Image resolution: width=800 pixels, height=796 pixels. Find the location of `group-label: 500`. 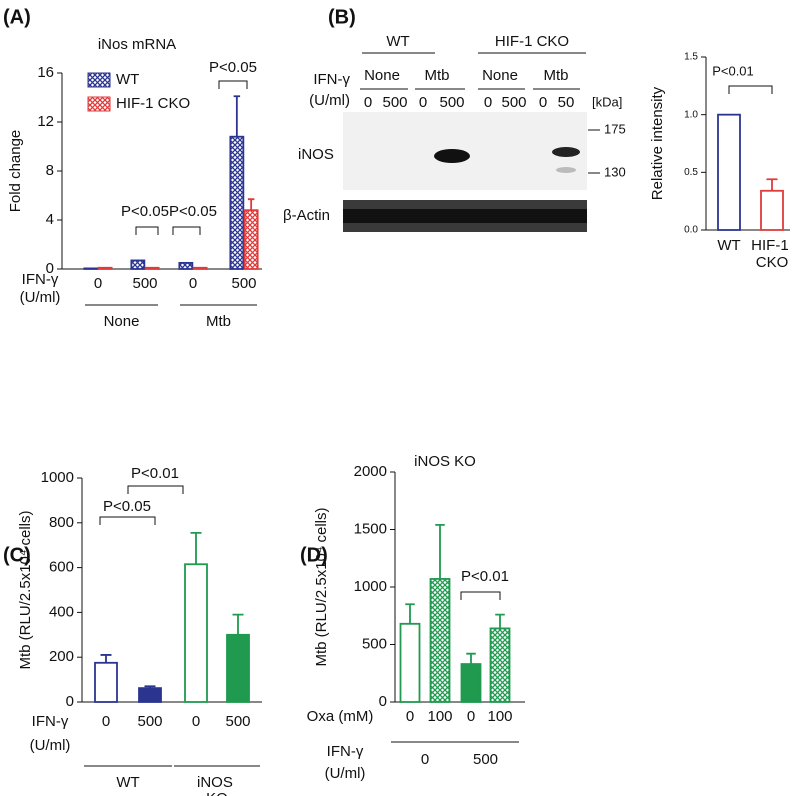

group-label: 500 is located at coordinates (485, 759).